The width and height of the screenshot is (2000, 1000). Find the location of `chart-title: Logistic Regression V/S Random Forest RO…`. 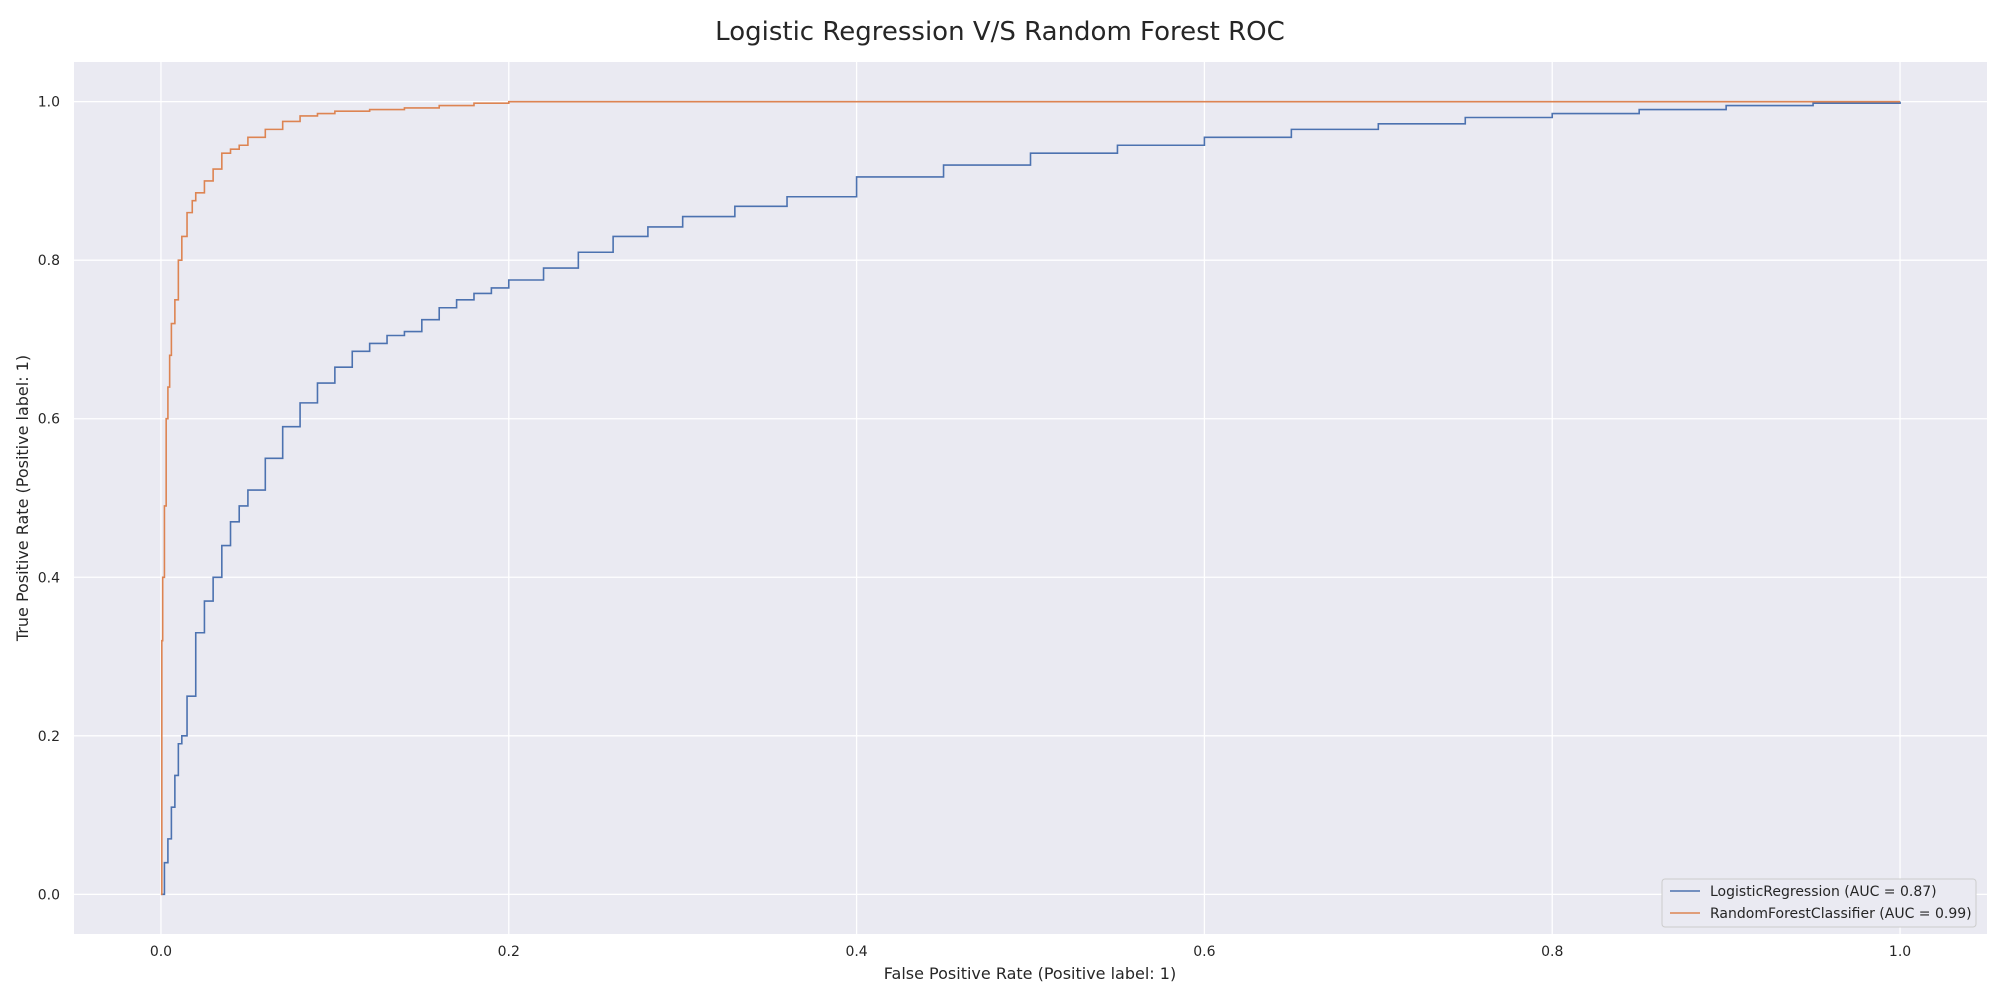

chart-title: Logistic Regression V/S Random Forest RO… is located at coordinates (1000, 32).